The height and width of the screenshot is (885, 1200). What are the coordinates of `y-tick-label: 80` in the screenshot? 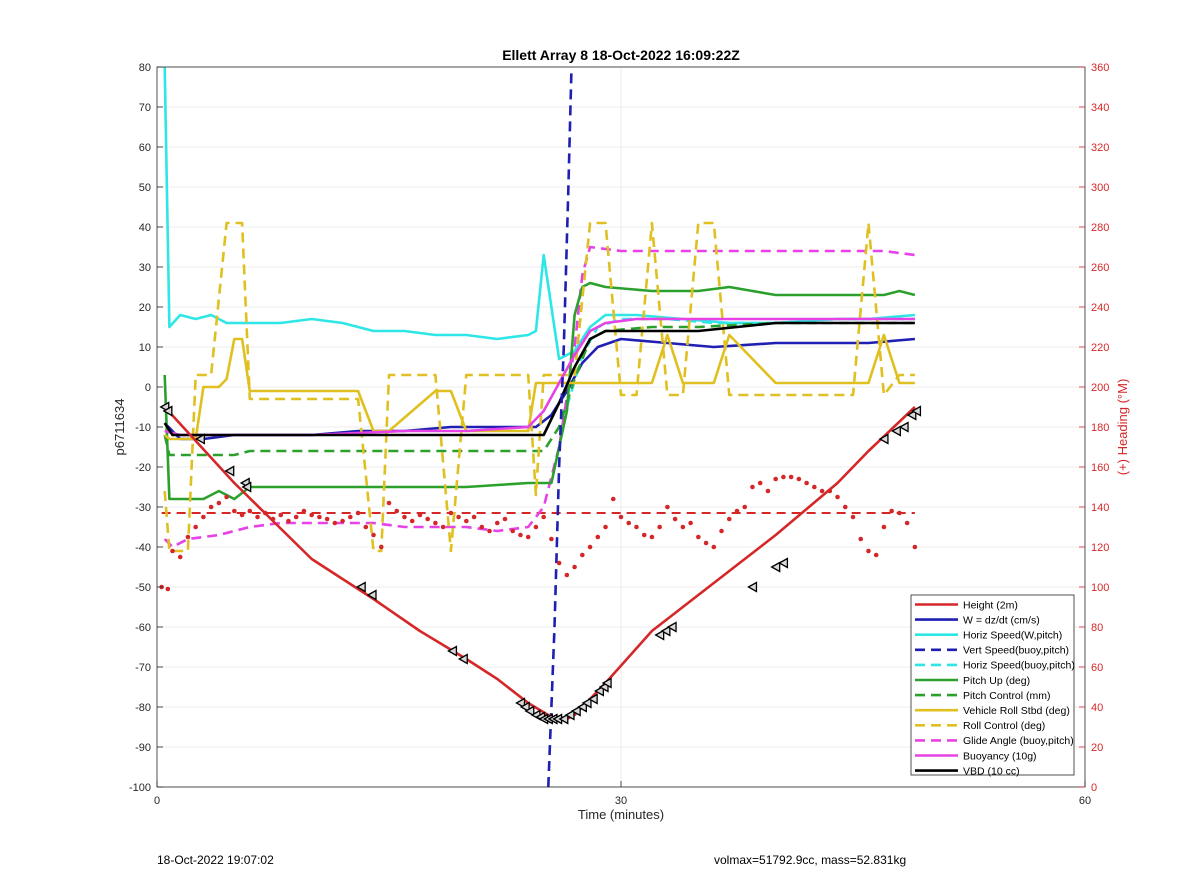 It's located at (145, 68).